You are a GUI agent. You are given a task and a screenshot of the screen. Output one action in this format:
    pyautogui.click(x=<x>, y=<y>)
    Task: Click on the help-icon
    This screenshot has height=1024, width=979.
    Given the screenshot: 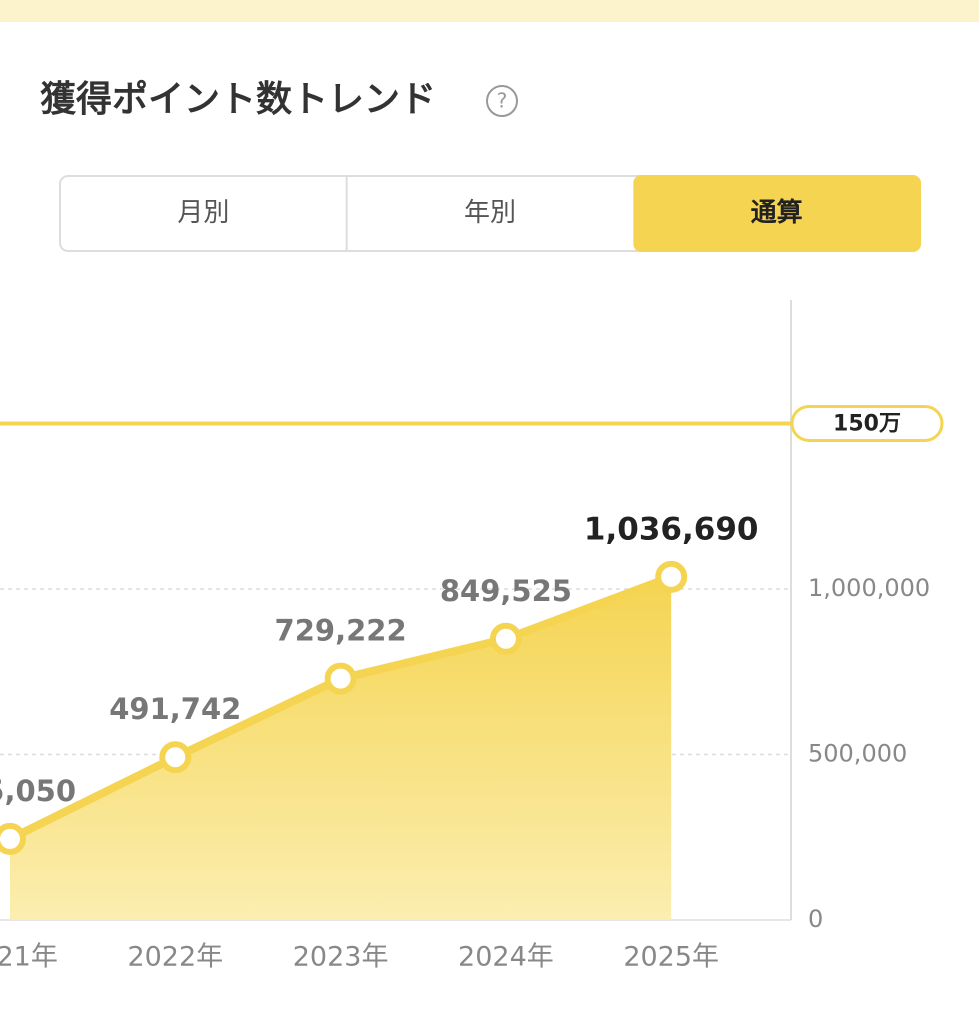 What is the action you would take?
    pyautogui.click(x=502, y=101)
    